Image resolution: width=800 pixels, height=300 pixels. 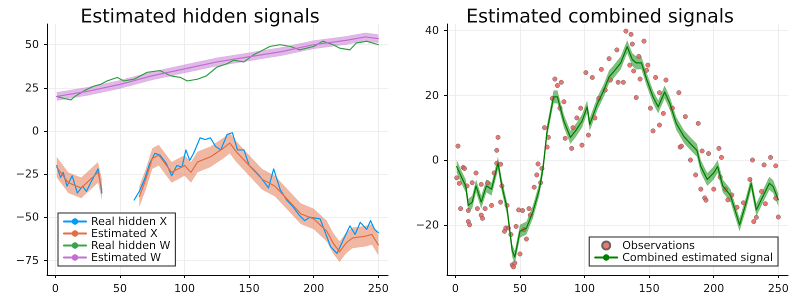 I want to click on legend-label: Real hidden W, so click(x=130, y=245).